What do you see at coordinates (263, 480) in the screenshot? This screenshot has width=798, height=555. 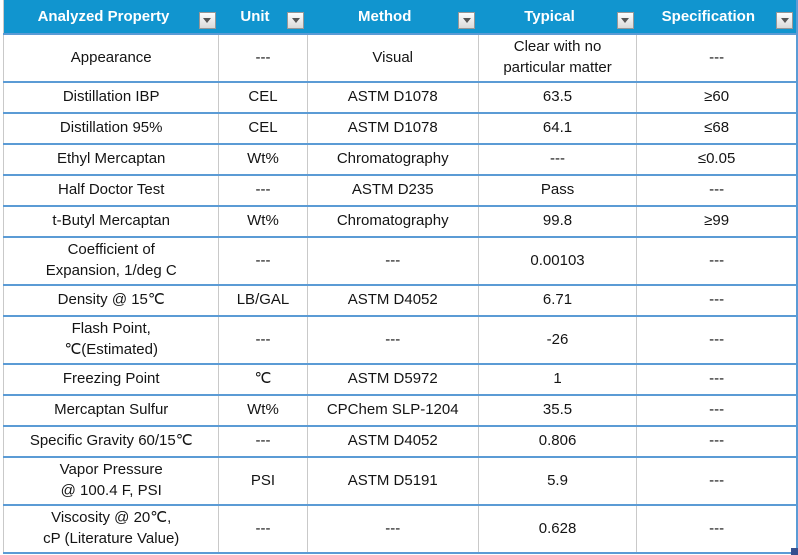 I see `table-cell: PSI` at bounding box center [263, 480].